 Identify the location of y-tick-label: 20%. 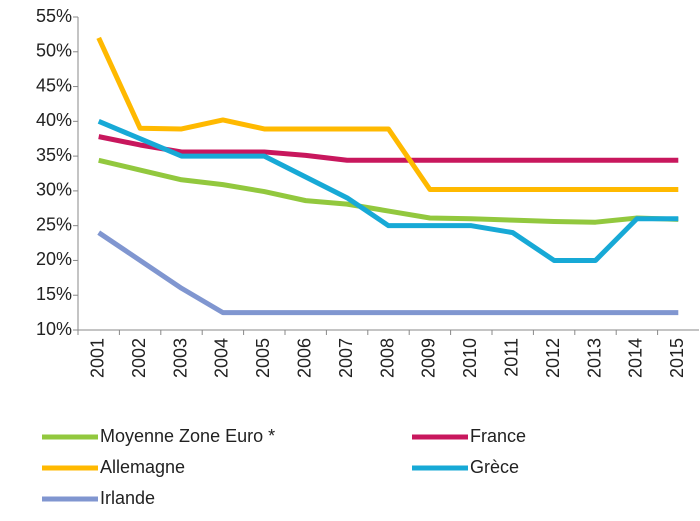
(54, 259).